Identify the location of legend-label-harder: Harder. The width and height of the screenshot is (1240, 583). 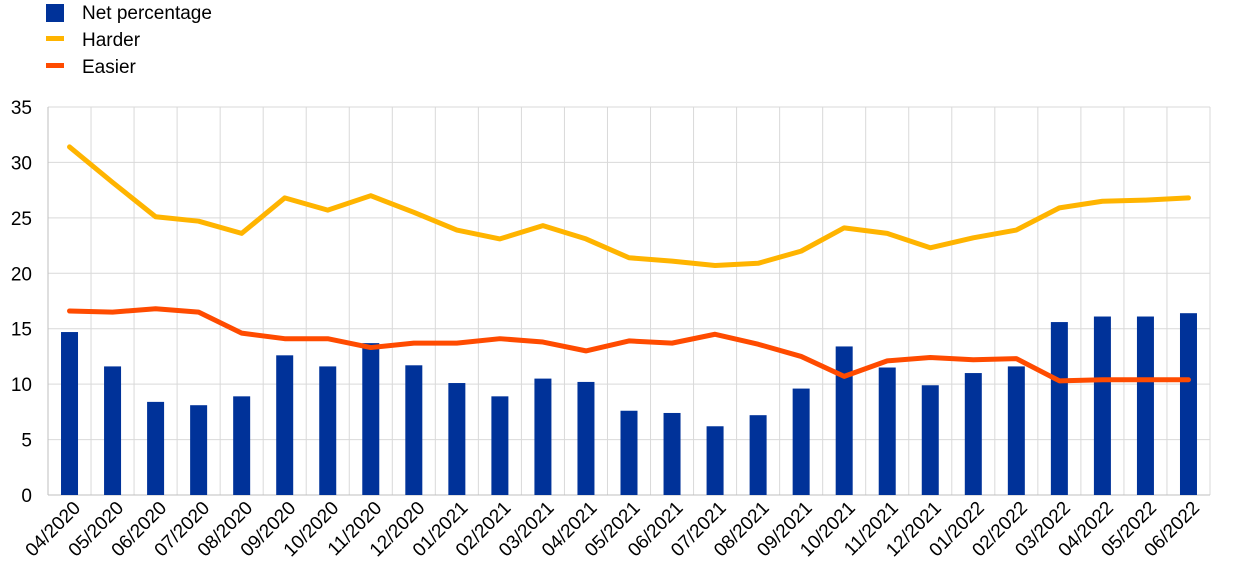
(111, 40).